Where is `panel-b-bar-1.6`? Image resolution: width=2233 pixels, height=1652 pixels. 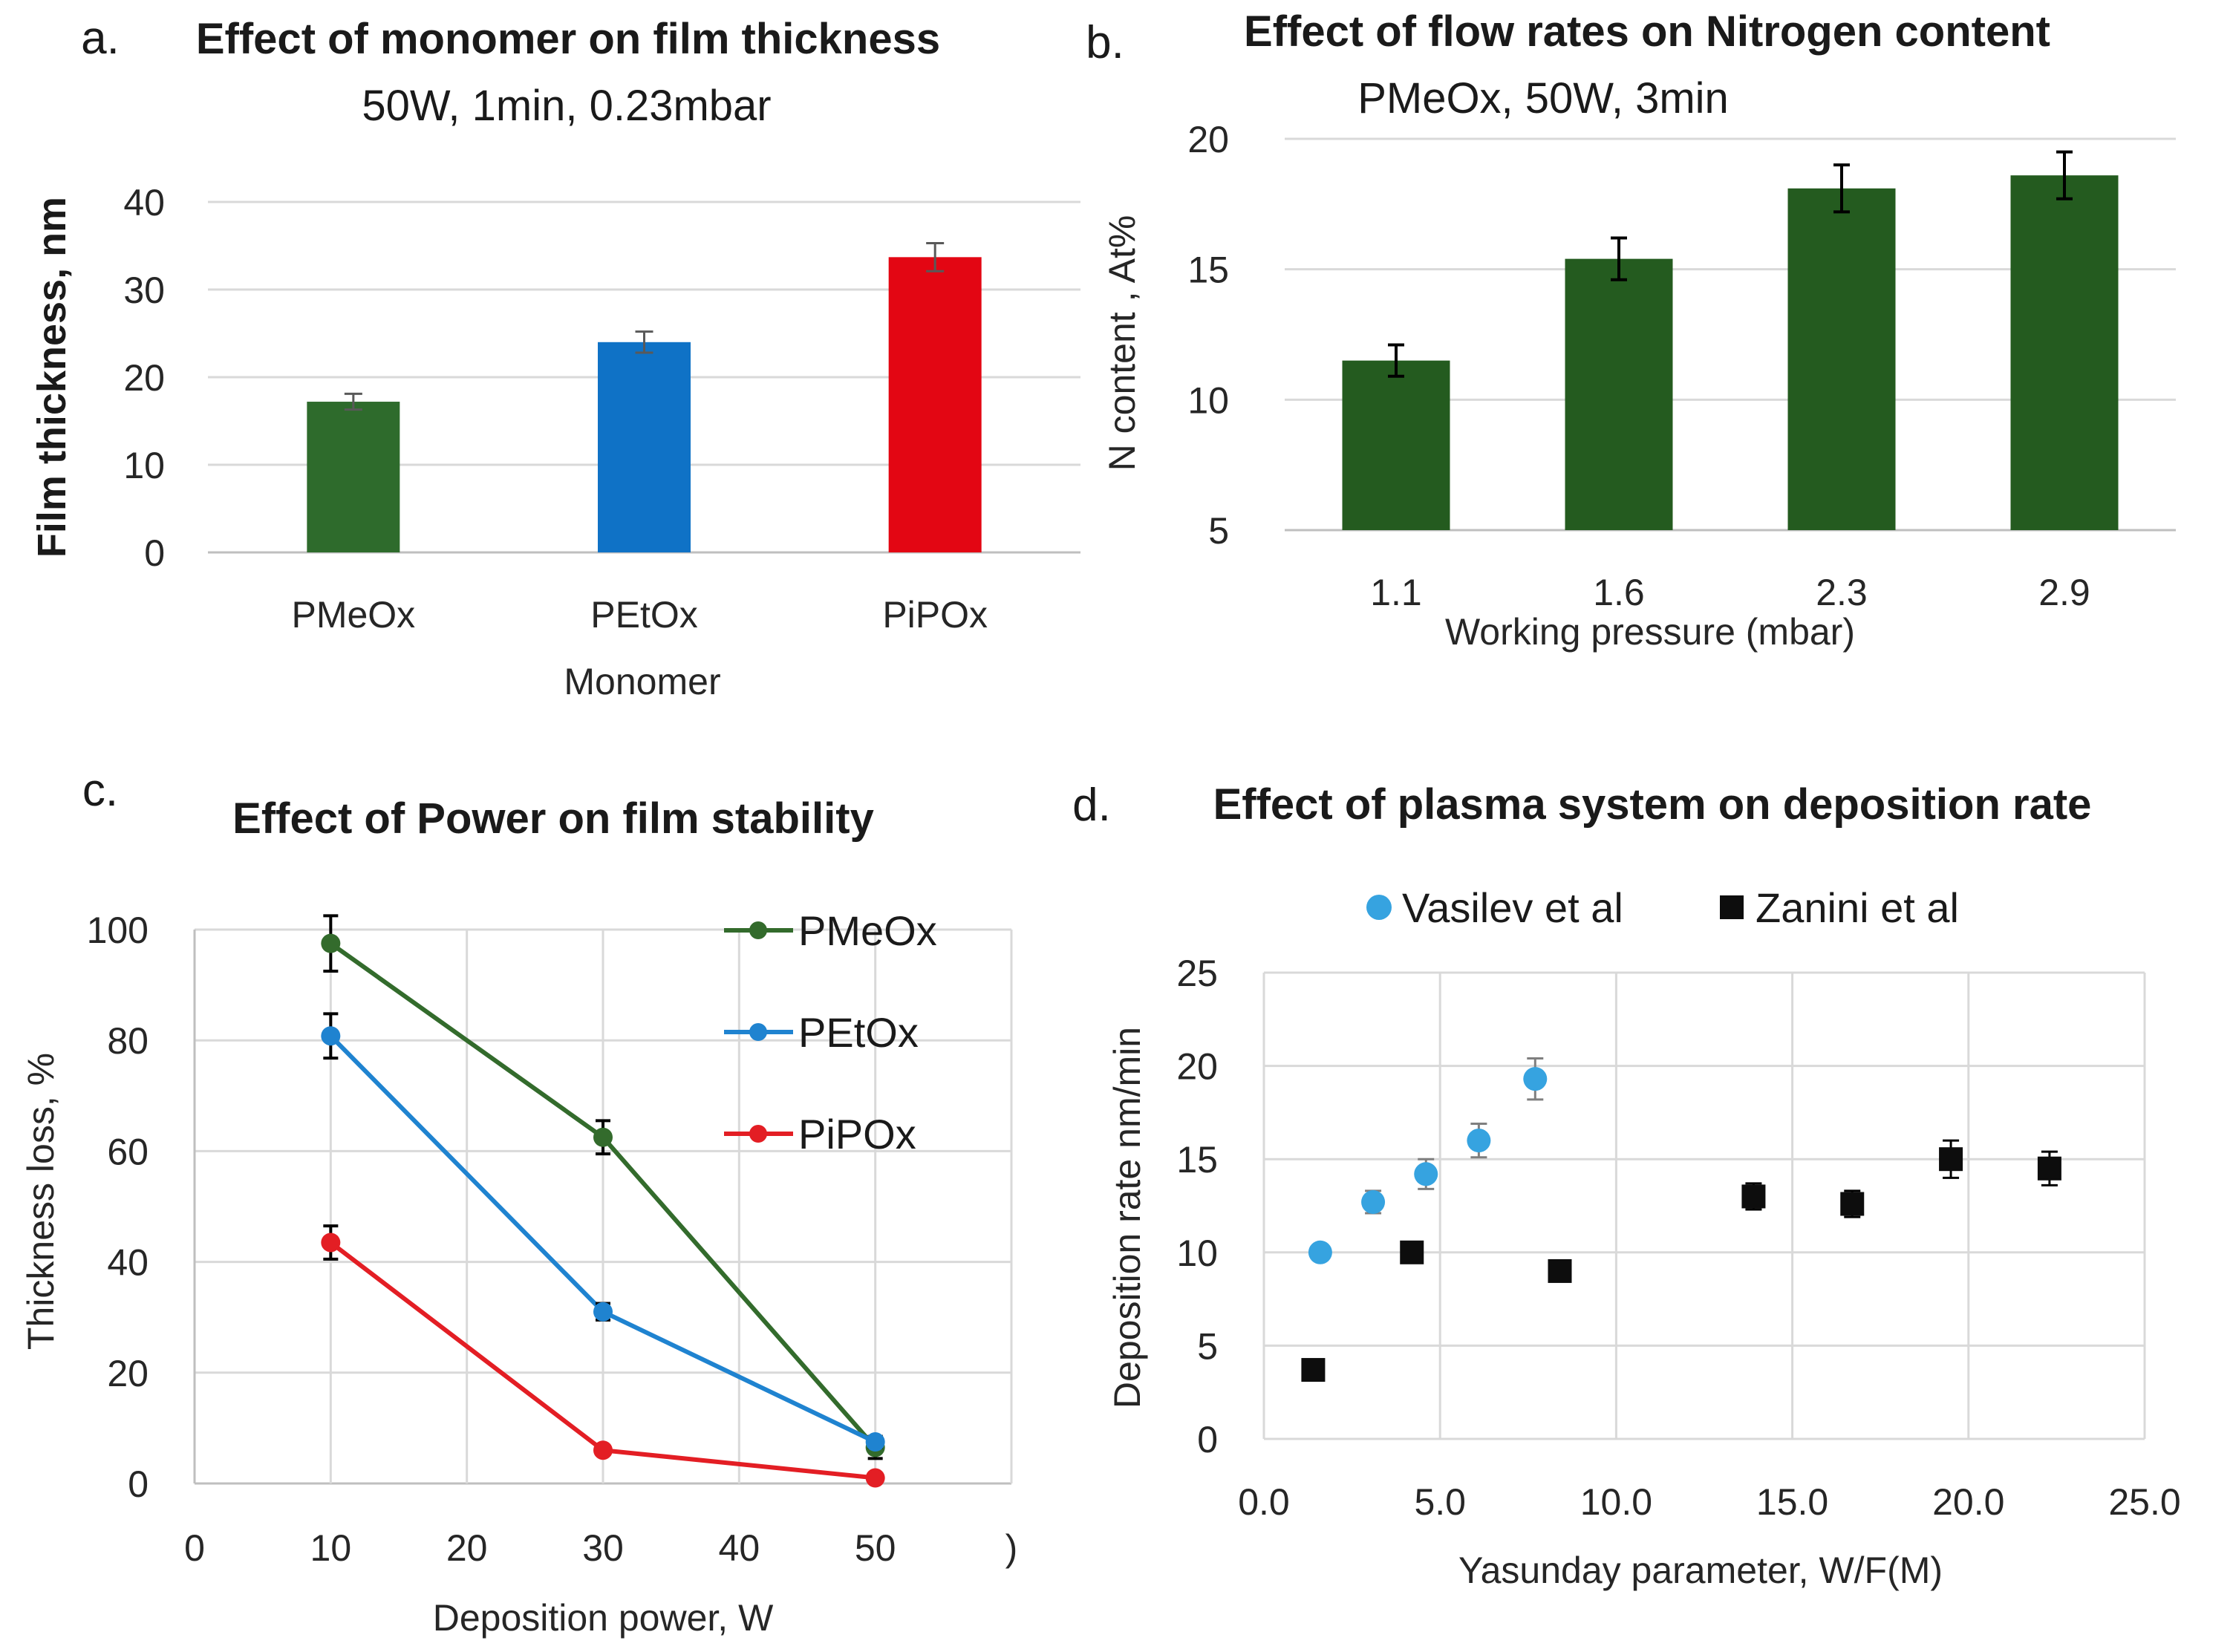 panel-b-bar-1.6 is located at coordinates (1619, 394).